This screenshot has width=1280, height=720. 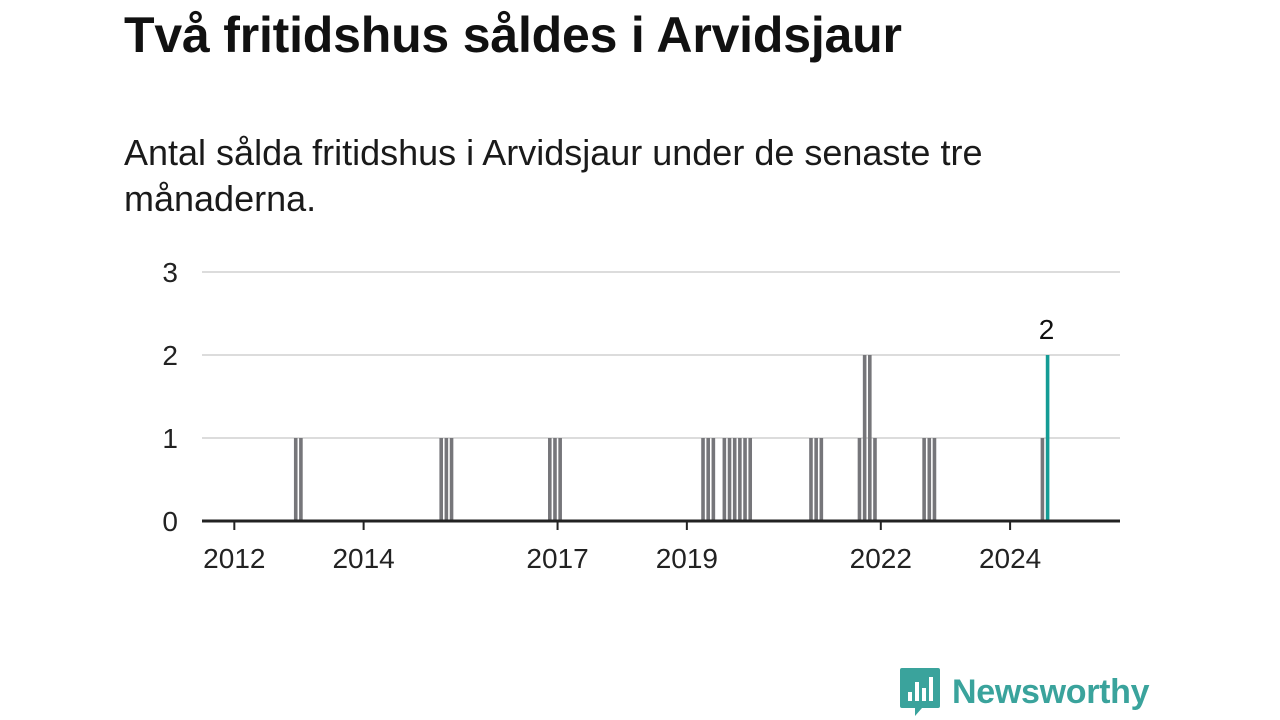 What do you see at coordinates (1047, 438) in the screenshot?
I see `bar-highlight` at bounding box center [1047, 438].